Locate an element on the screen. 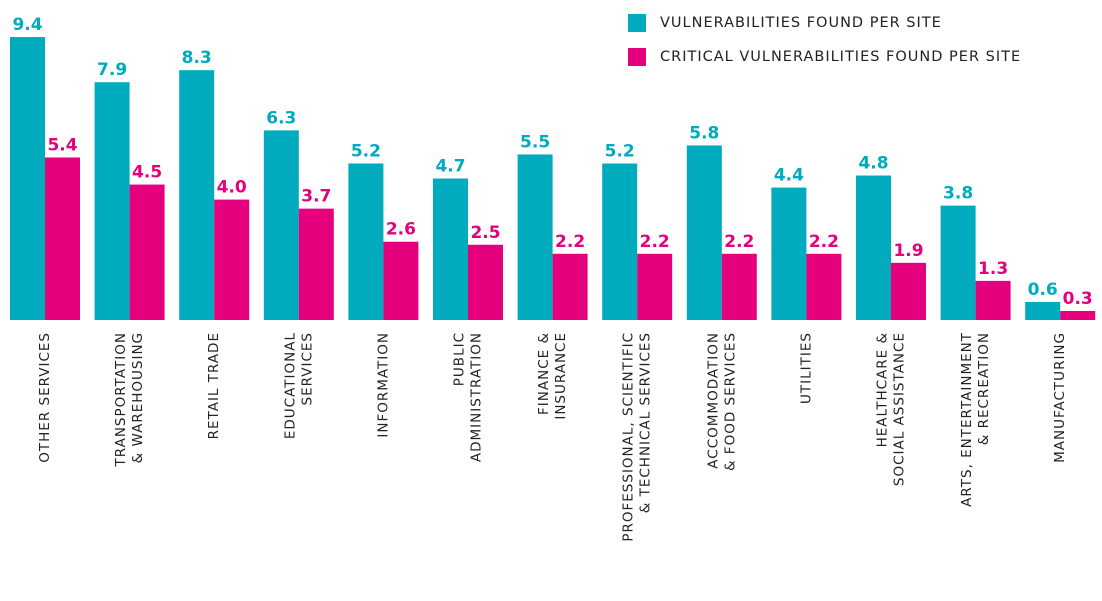  value-label: 4.5 is located at coordinates (147, 173).